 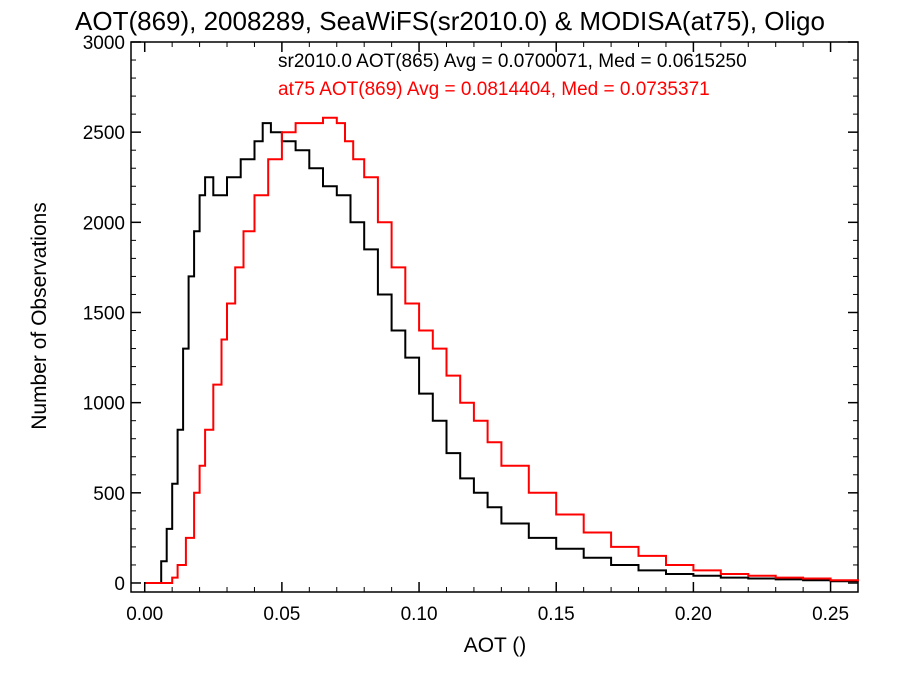 What do you see at coordinates (104, 404) in the screenshot?
I see `y-tick-label: 1000` at bounding box center [104, 404].